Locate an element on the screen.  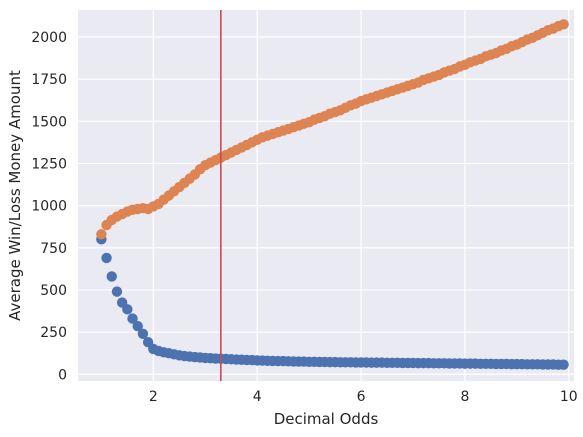
y-tick-label: 1750 is located at coordinates (49, 80).